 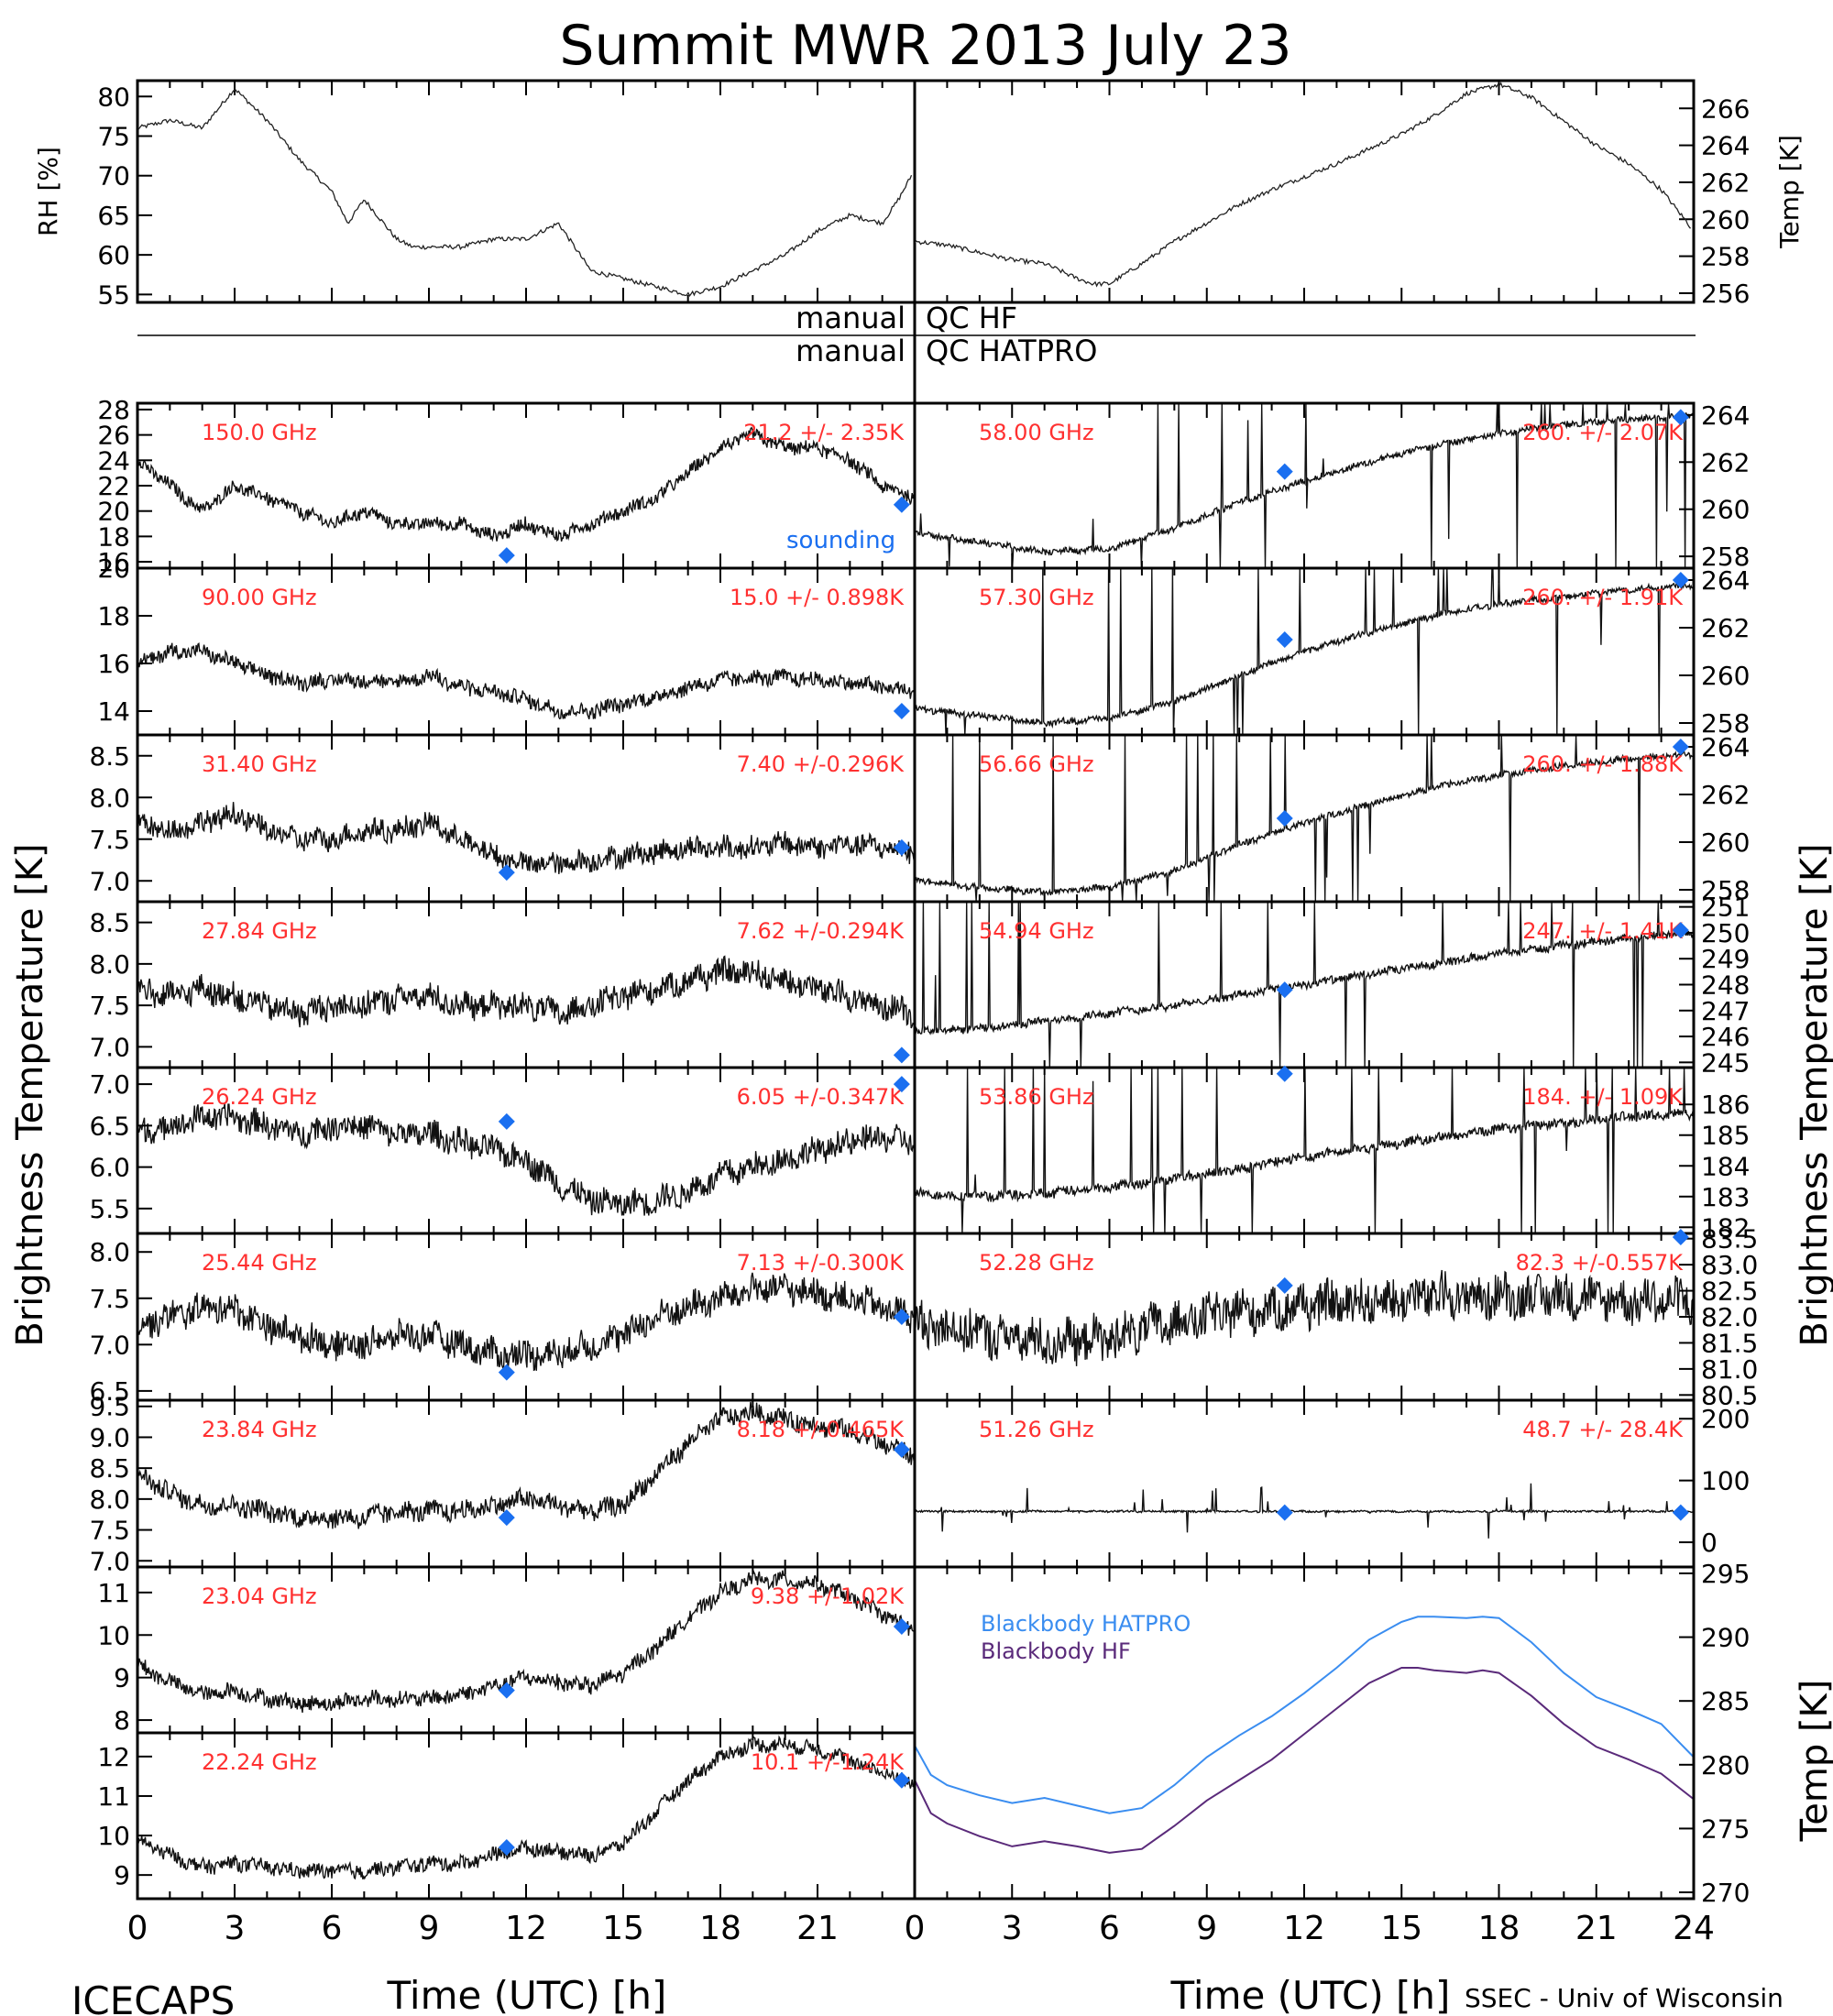 I want to click on right-panel-4-ytick-label: 186, so click(x=1725, y=1105).